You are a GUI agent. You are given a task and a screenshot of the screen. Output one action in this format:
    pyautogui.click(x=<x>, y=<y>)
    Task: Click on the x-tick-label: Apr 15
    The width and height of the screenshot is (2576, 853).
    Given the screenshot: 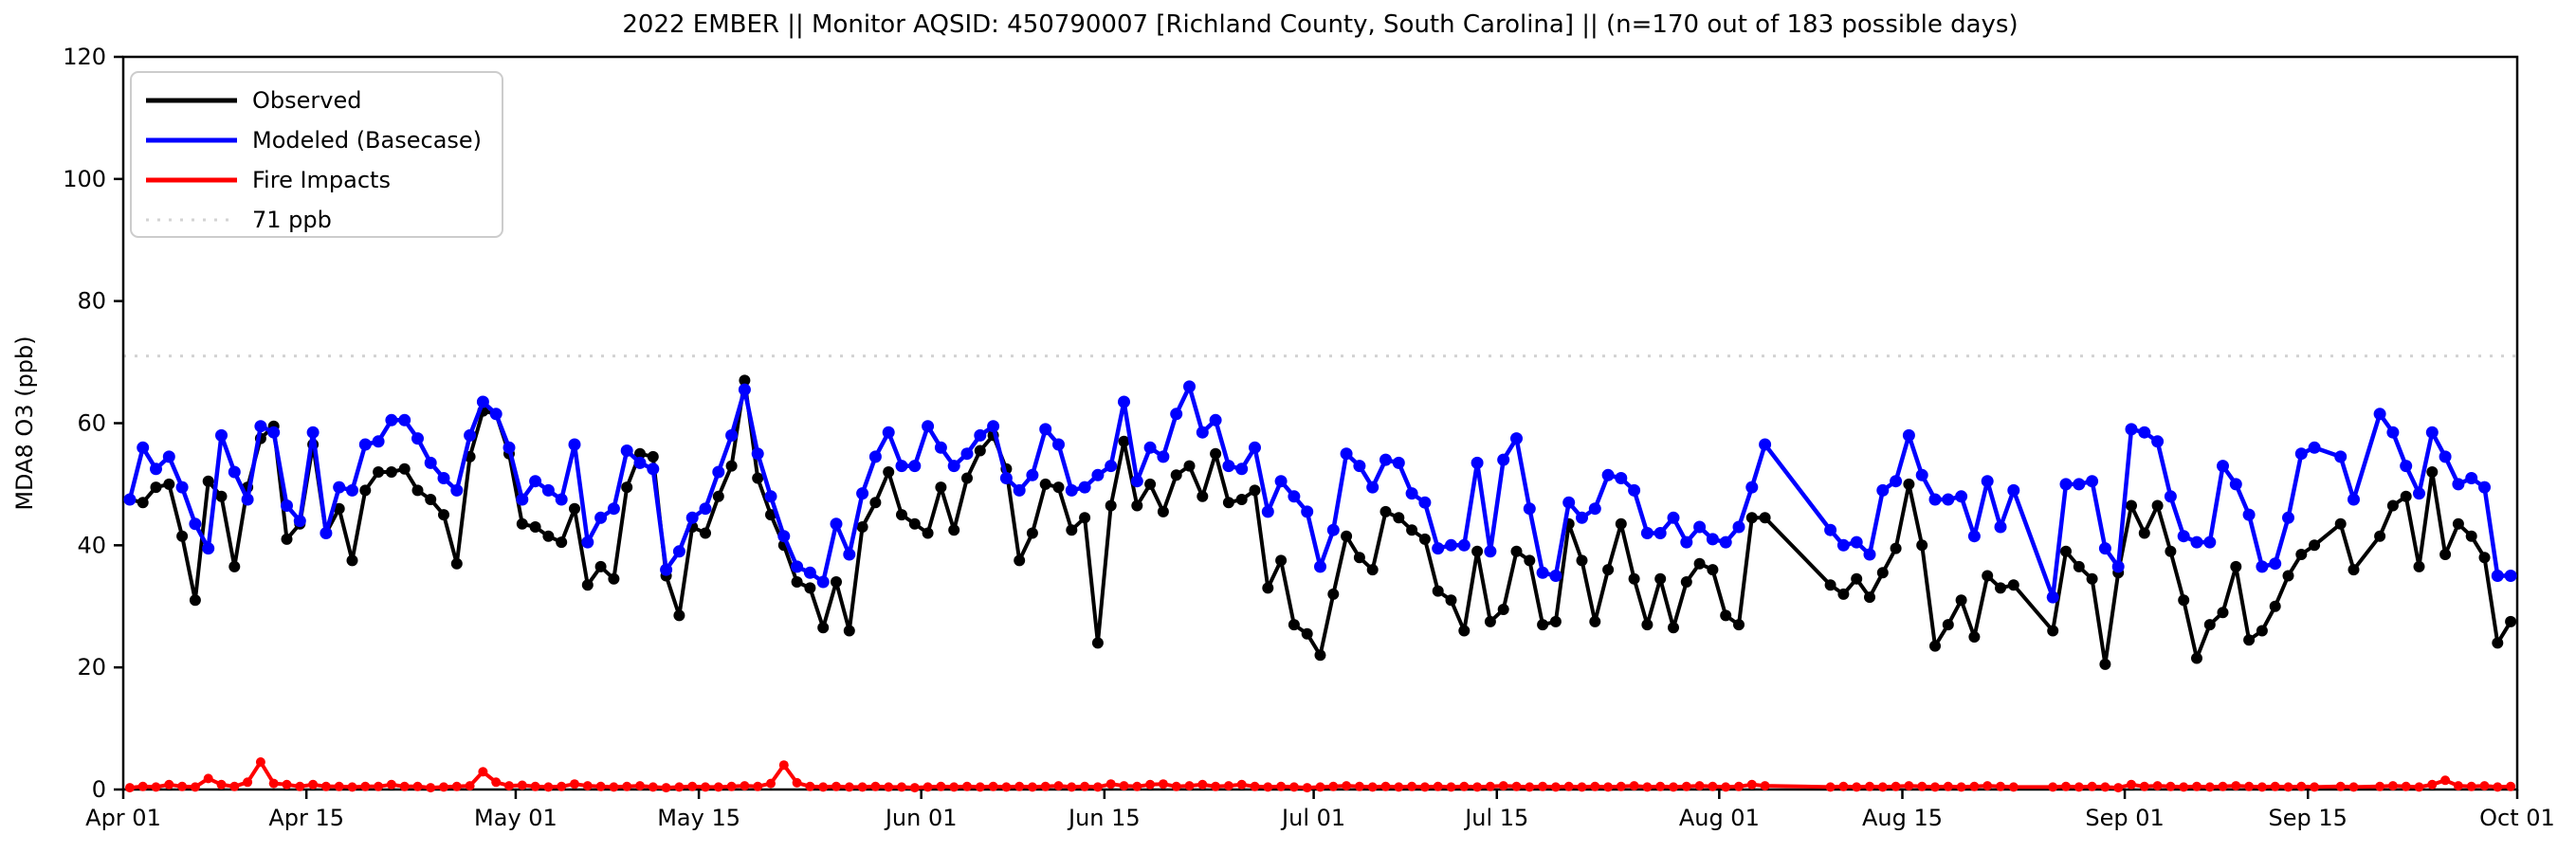 What is the action you would take?
    pyautogui.click(x=306, y=818)
    